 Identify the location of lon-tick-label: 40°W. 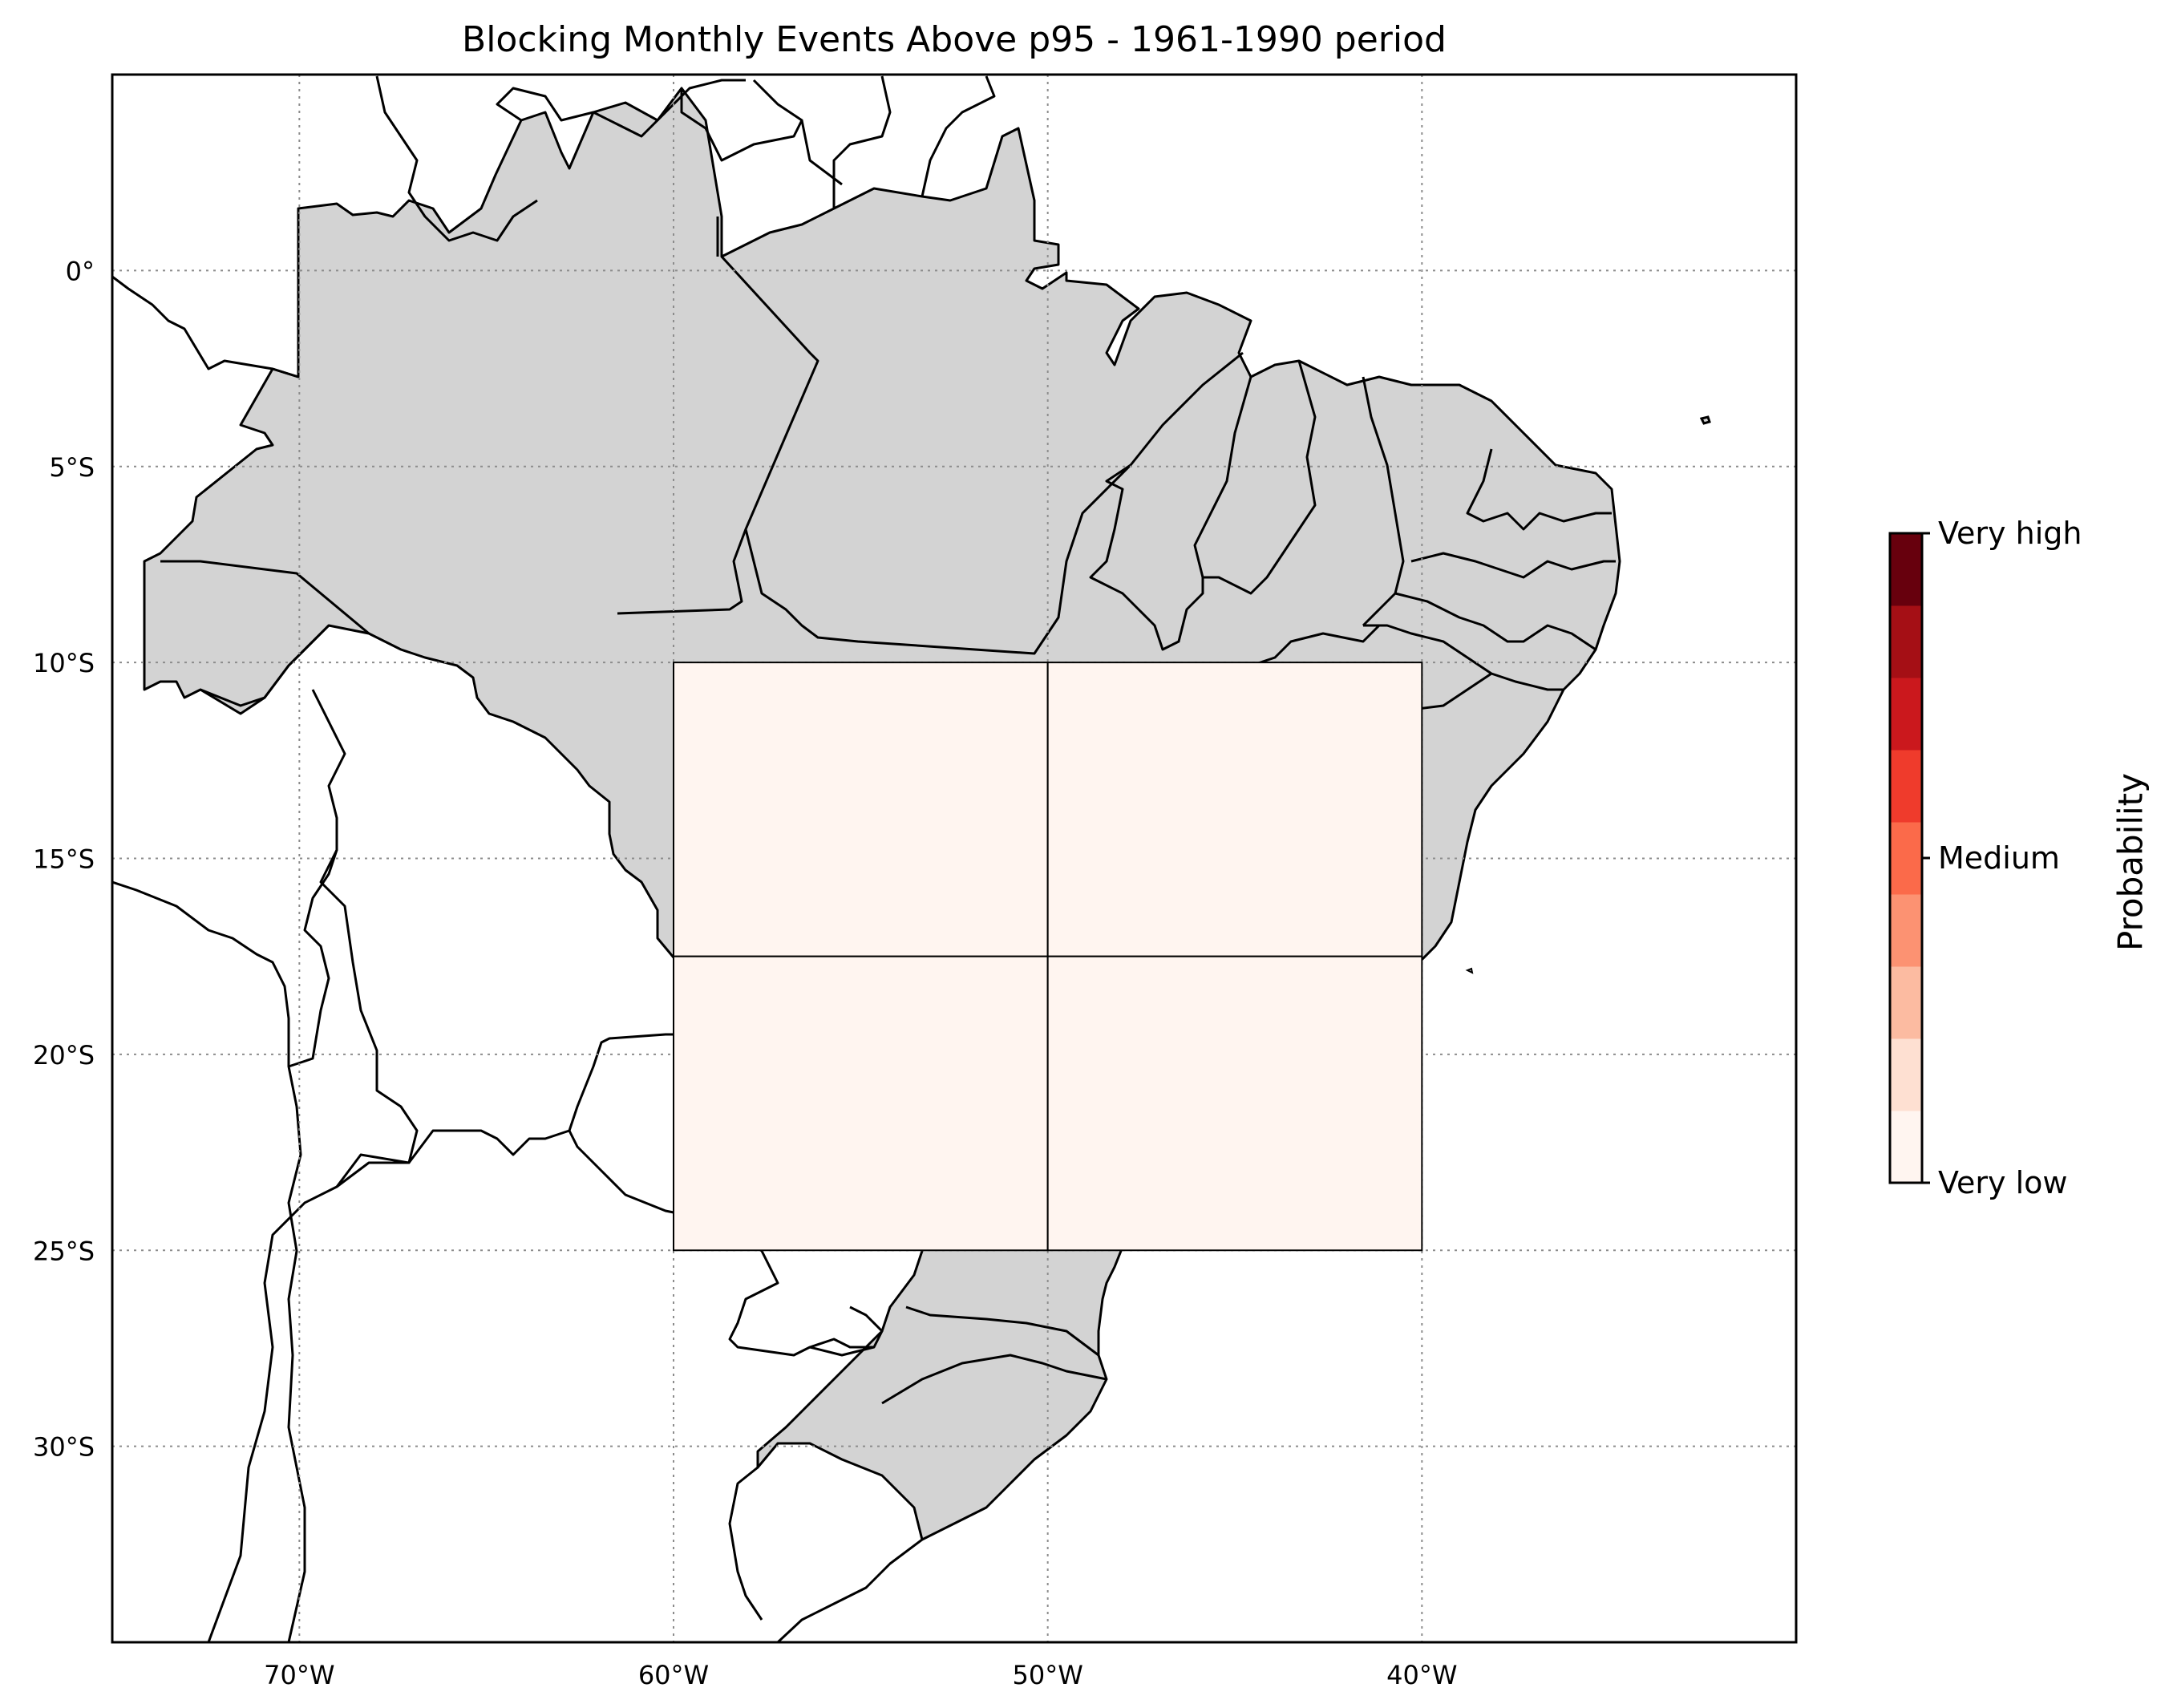
(1422, 1675).